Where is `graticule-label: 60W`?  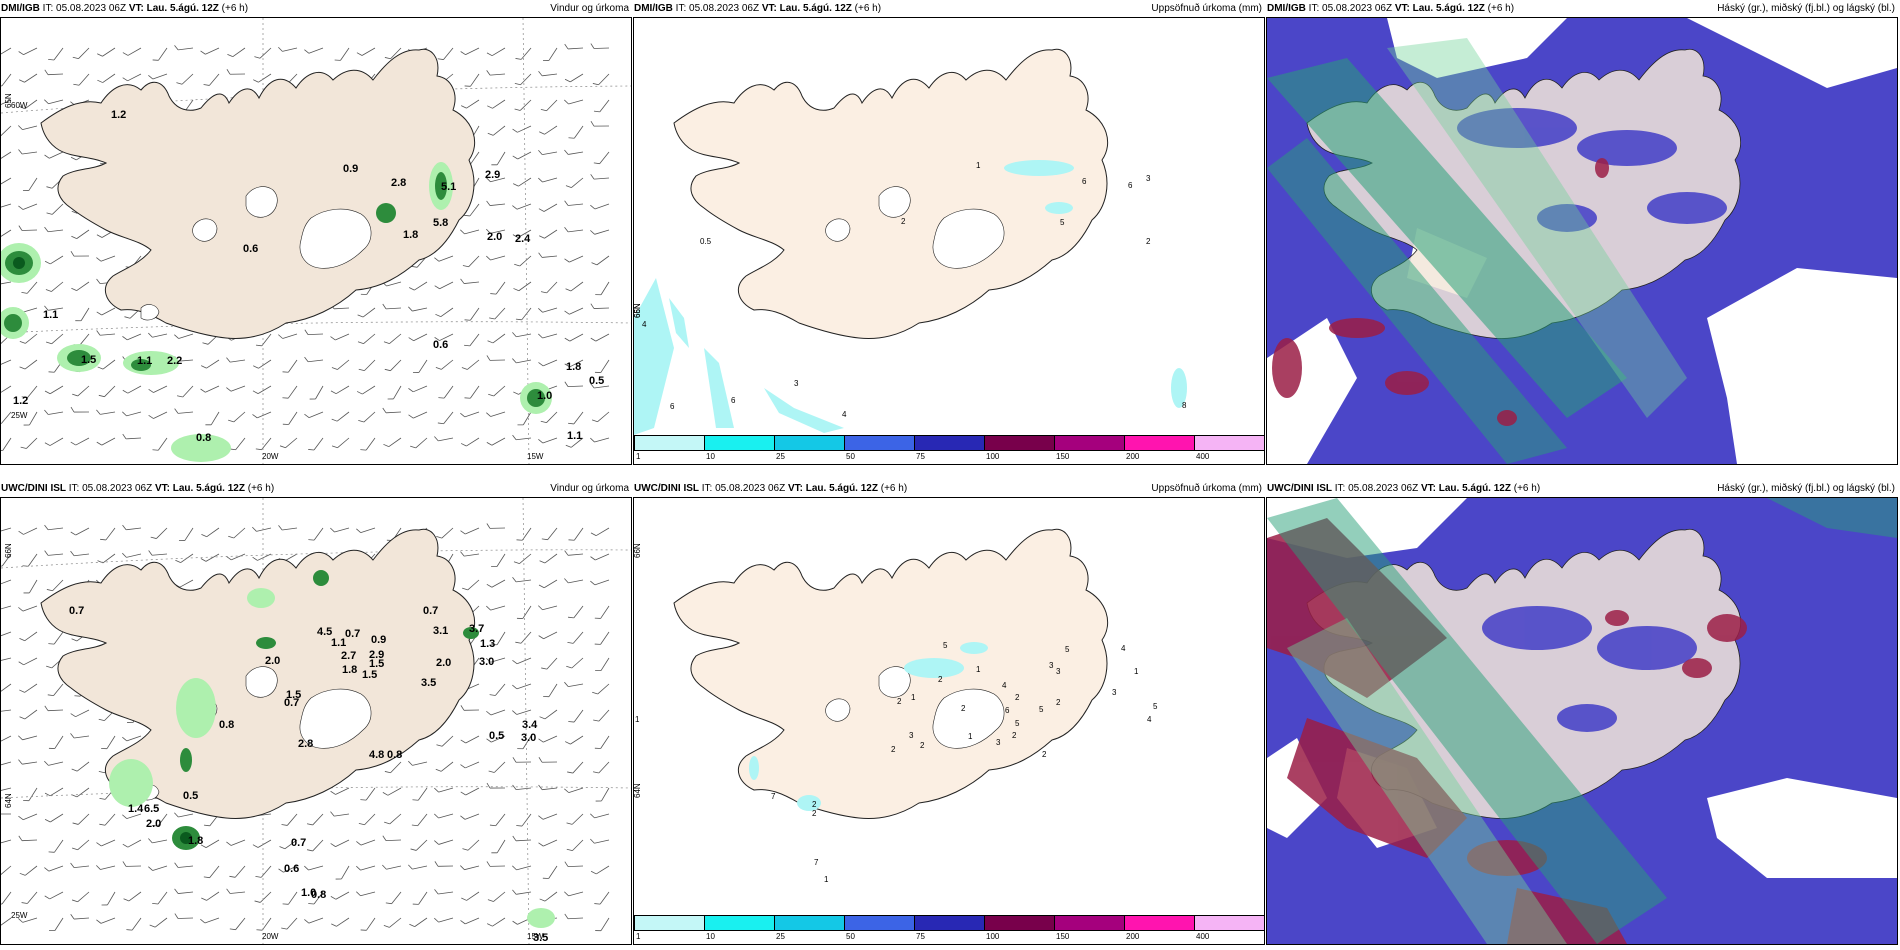 graticule-label: 60W is located at coordinates (19, 105).